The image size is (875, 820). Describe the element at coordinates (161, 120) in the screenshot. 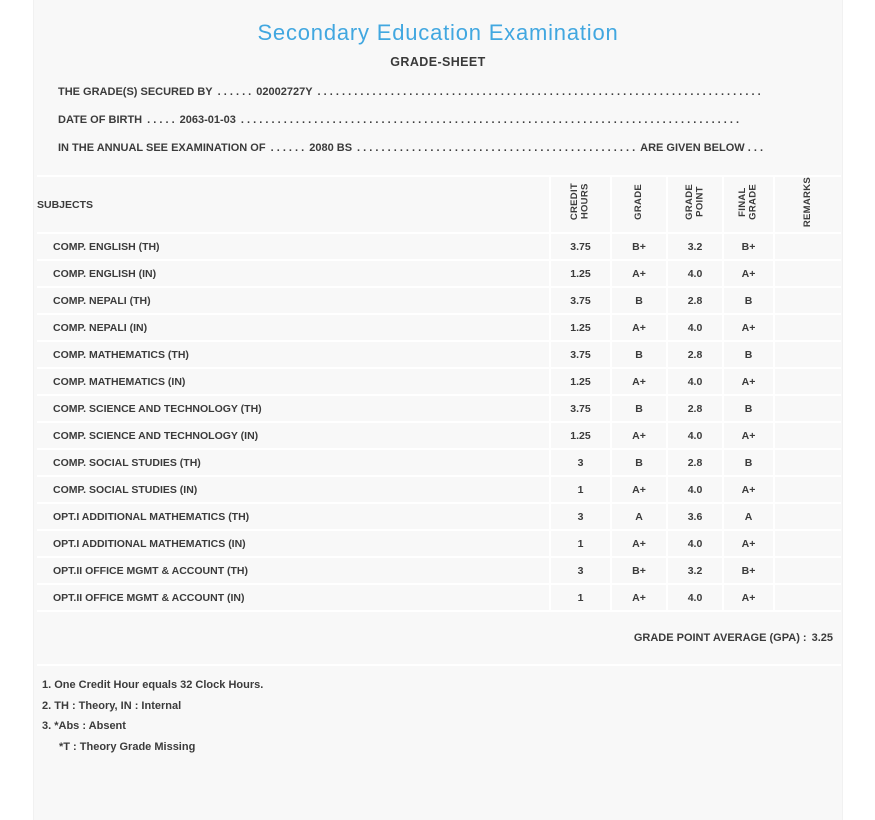

I see `dob-dots: . . . . .` at that location.